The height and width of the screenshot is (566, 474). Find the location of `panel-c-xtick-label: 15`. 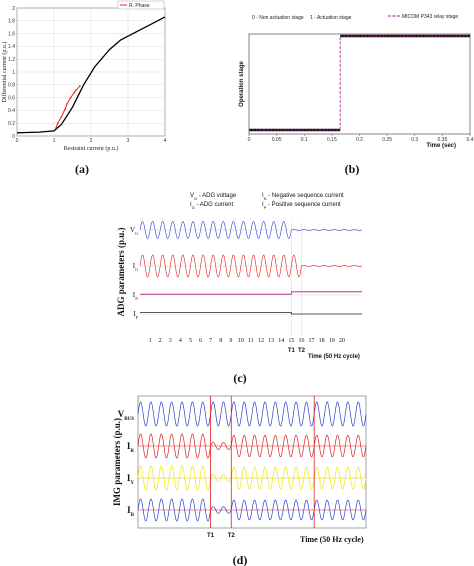

panel-c-xtick-label: 15 is located at coordinates (291, 341).